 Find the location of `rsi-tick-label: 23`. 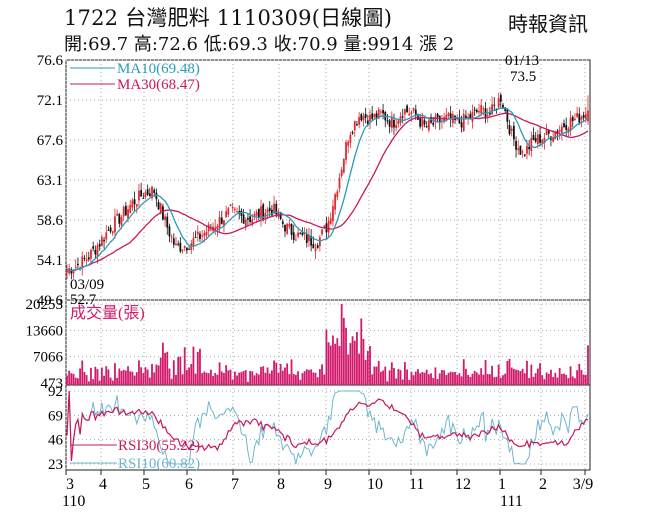

rsi-tick-label: 23 is located at coordinates (55, 465).